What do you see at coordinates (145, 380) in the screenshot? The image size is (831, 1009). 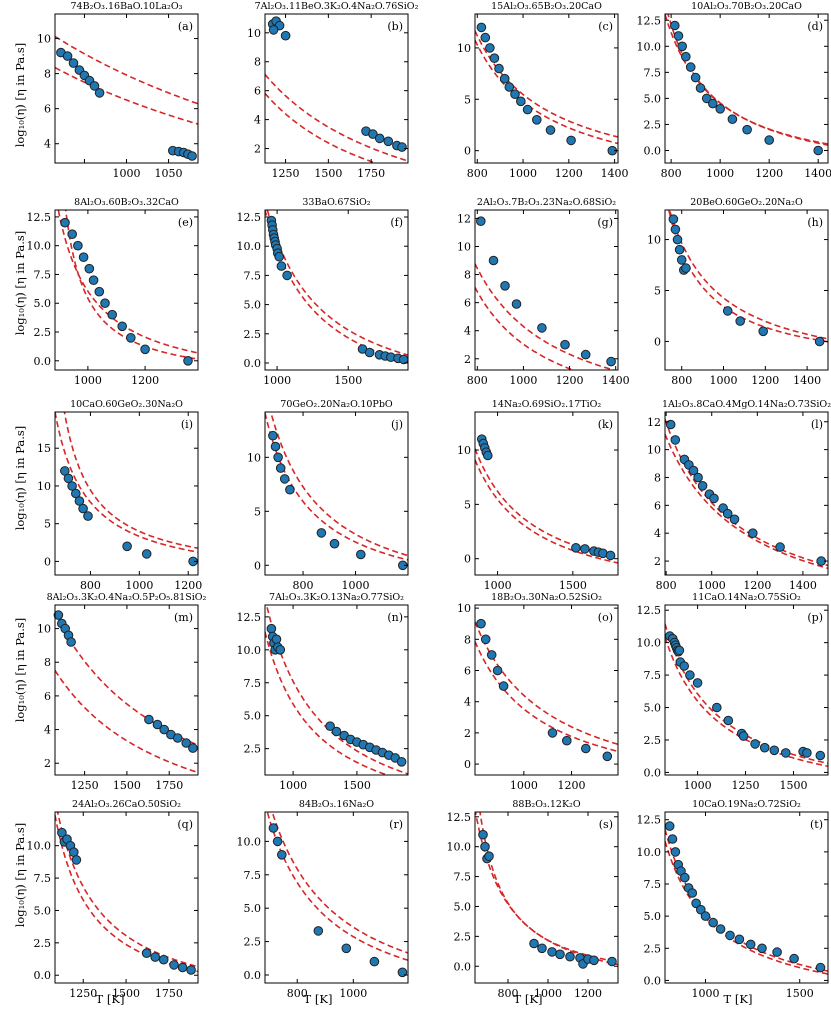 I see `panel-e-xtick-label: 1200` at bounding box center [145, 380].